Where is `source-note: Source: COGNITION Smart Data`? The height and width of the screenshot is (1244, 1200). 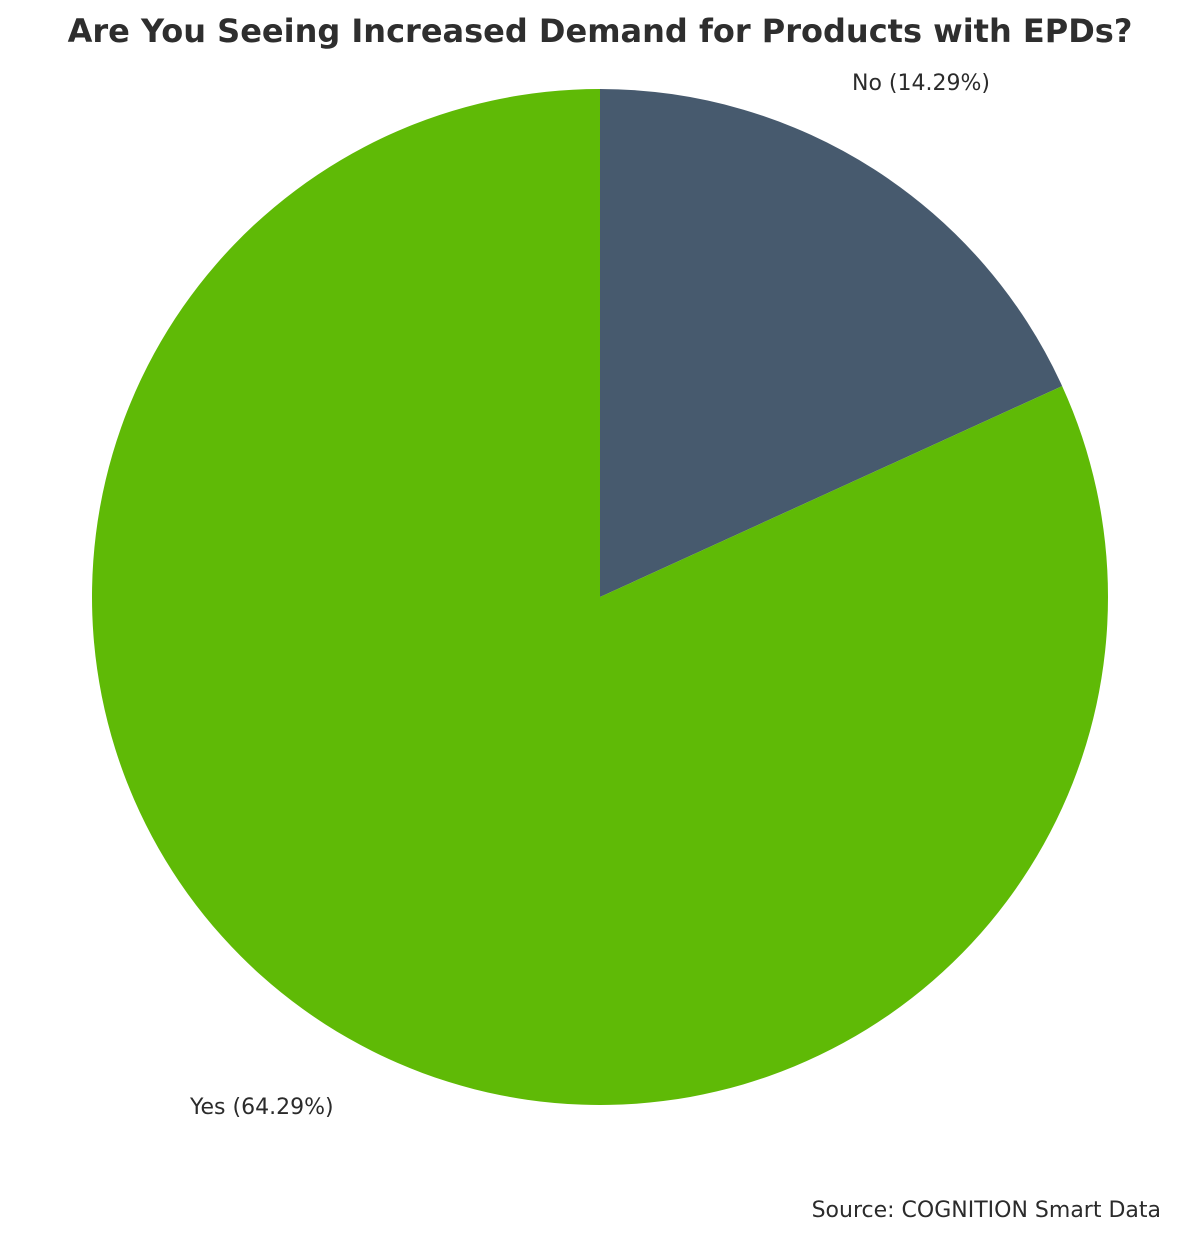 source-note: Source: COGNITION Smart Data is located at coordinates (986, 1210).